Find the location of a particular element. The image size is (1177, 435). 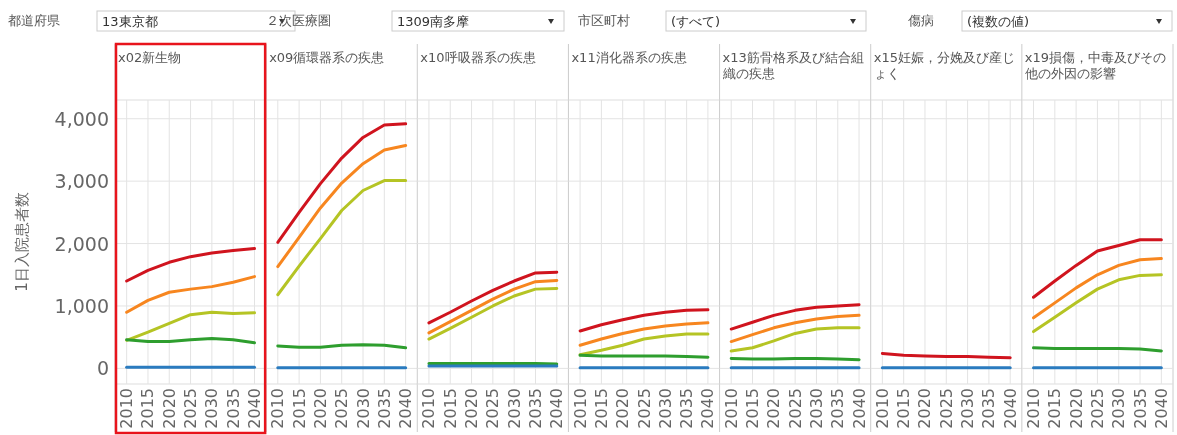

chart-title: x10呼吸器系の疾患 is located at coordinates (478, 57).